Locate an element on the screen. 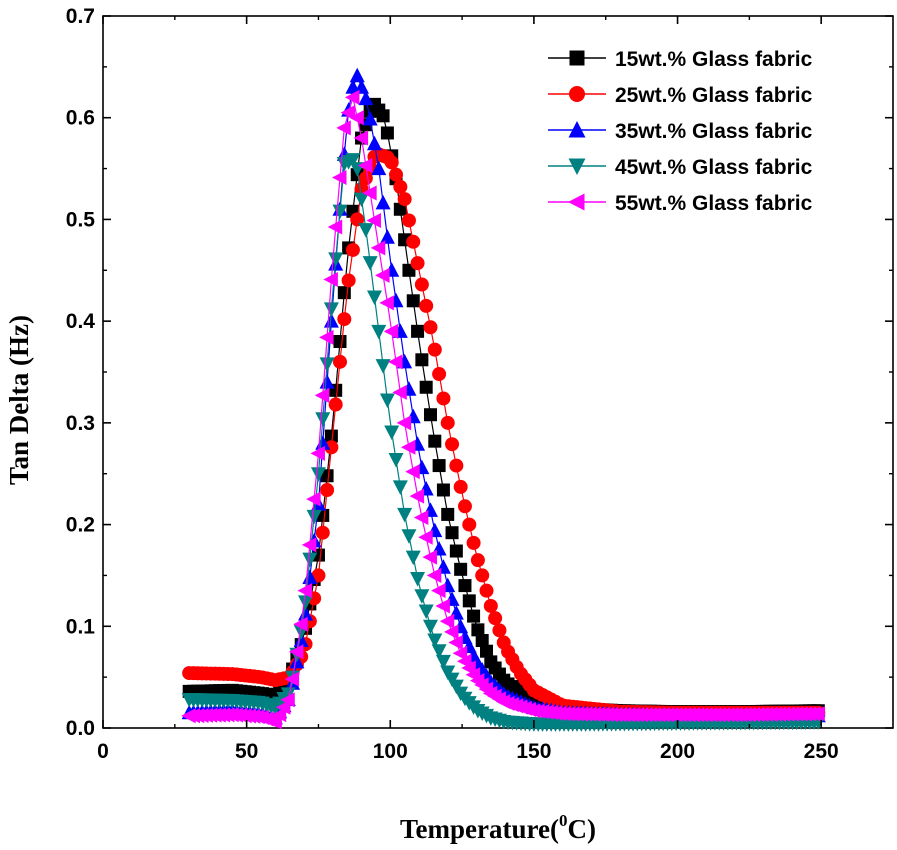 Image resolution: width=897 pixels, height=850 pixels. legend-item-5: 55wt.% Glass fabric is located at coordinates (680, 203).